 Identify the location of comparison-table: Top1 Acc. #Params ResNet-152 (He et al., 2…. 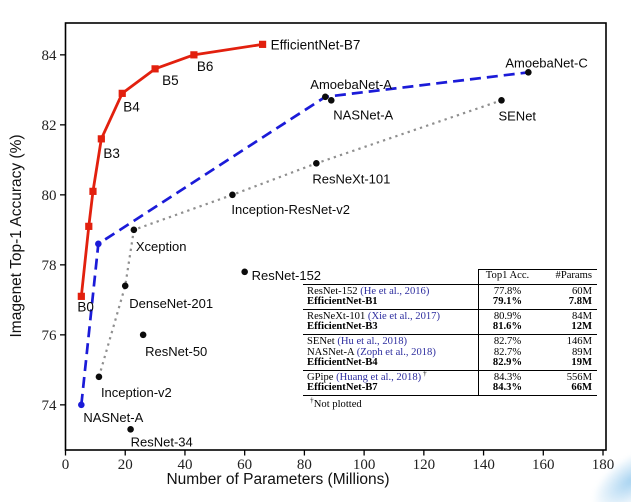
(450, 339).